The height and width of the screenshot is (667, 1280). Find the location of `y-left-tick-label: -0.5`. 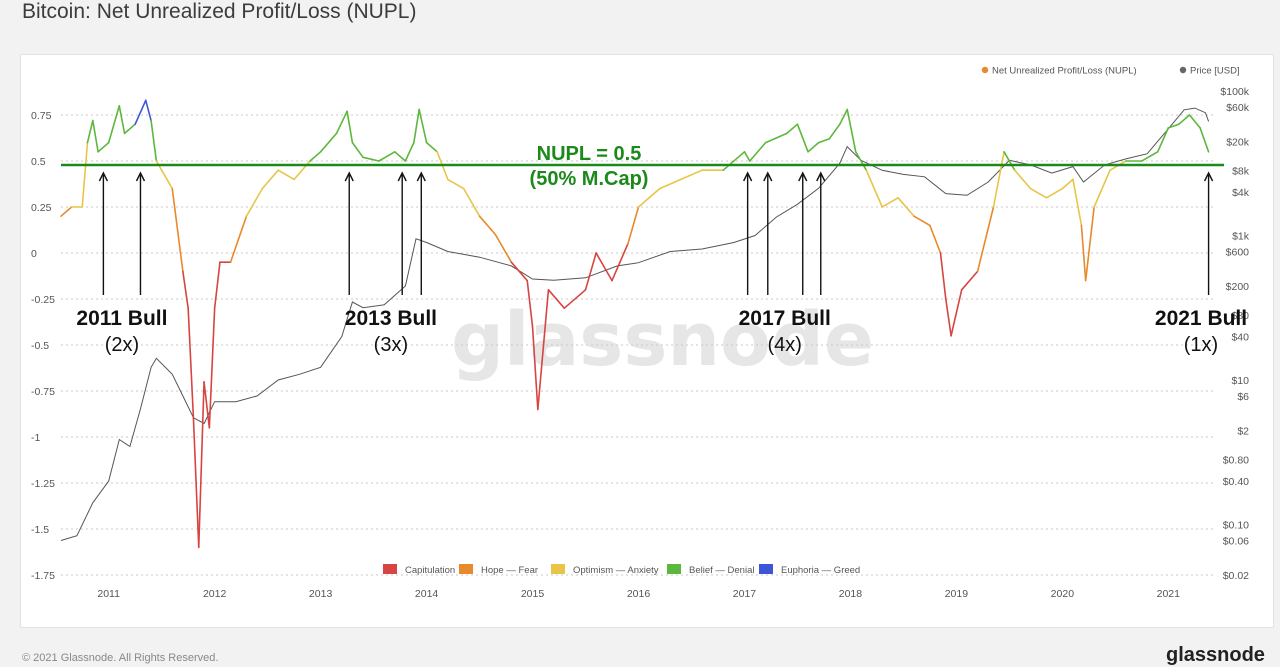

y-left-tick-label: -0.5 is located at coordinates (40, 346).